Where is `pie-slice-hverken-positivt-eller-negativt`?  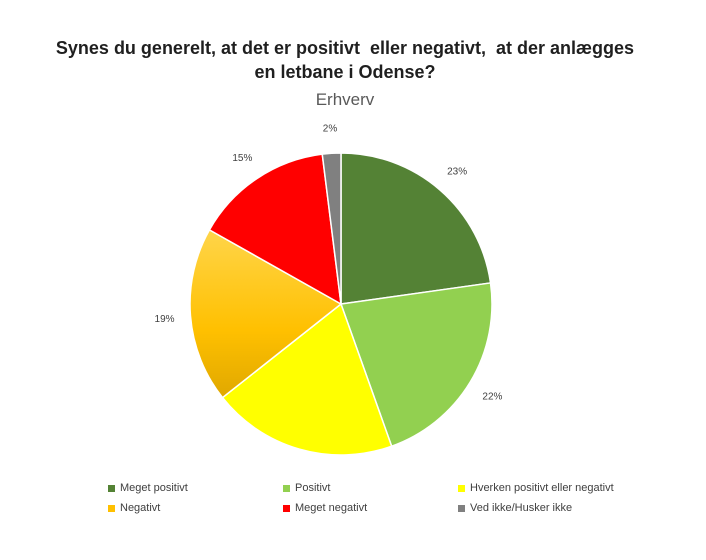 pie-slice-hverken-positivt-eller-negativt is located at coordinates (307, 379).